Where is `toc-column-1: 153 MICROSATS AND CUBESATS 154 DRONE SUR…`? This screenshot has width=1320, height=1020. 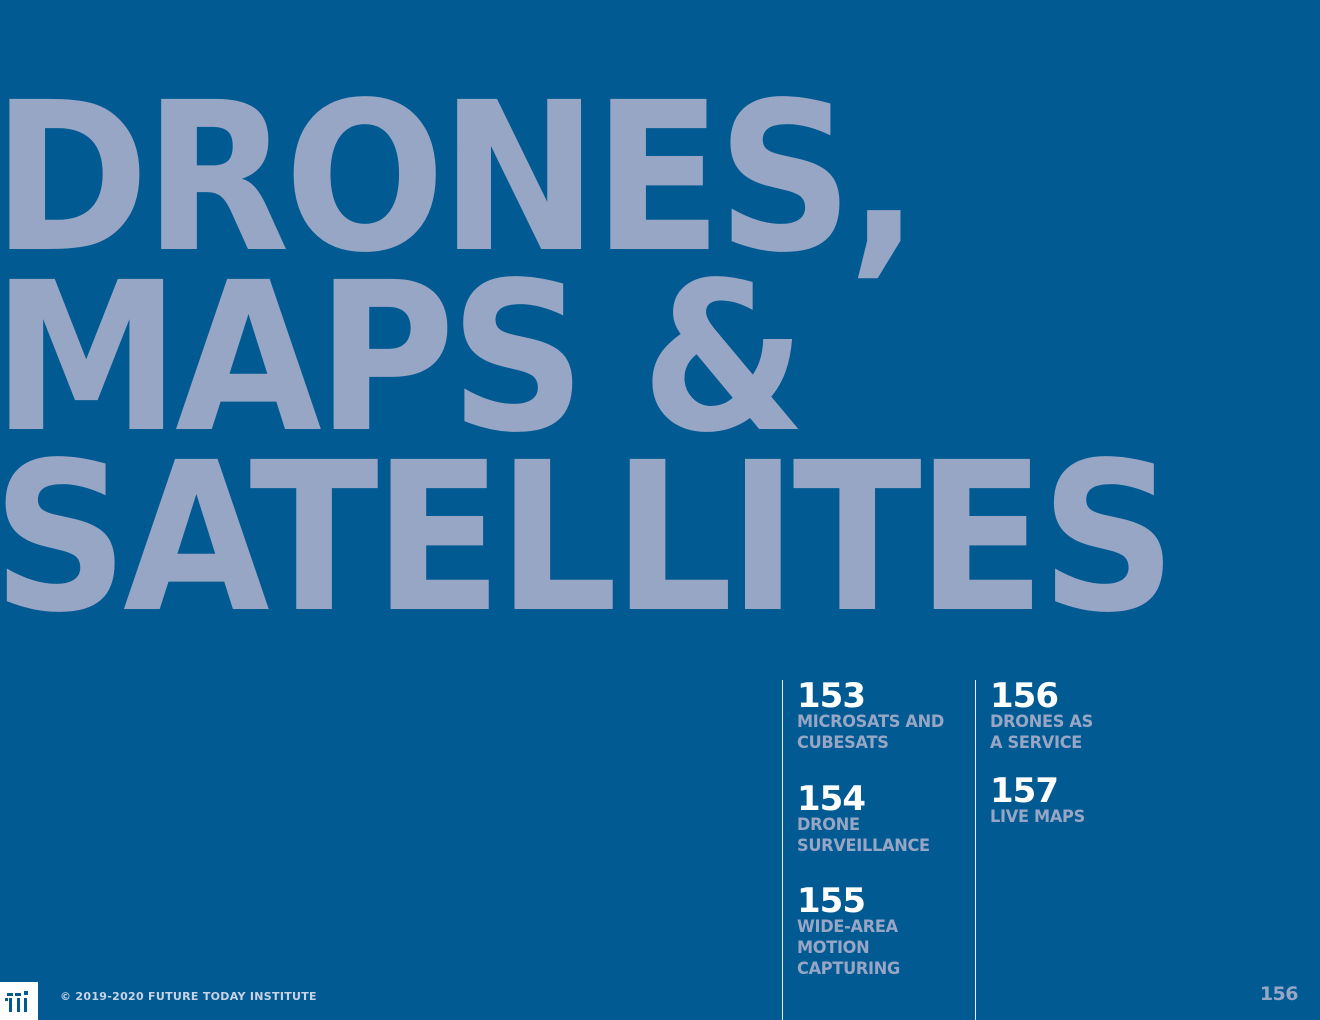 toc-column-1: 153 MICROSATS AND CUBESATS 154 DRONE SUR… is located at coordinates (878, 848).